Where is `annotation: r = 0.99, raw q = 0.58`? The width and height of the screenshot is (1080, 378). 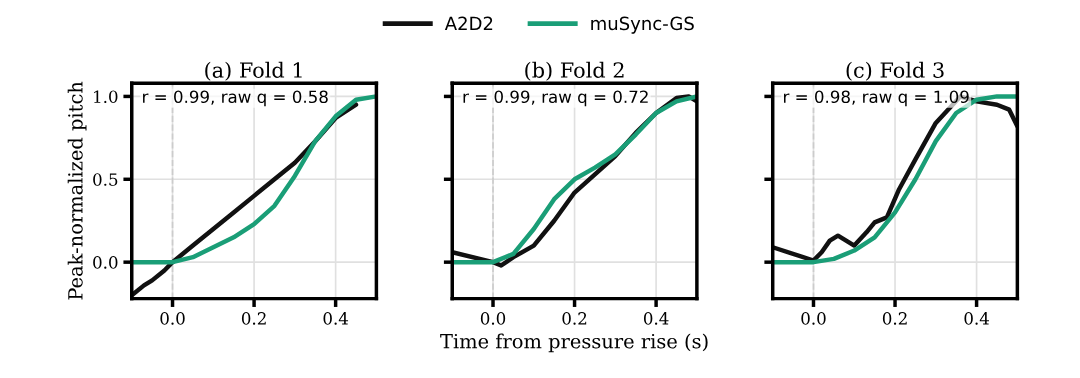
annotation: r = 0.99, raw q = 0.58 is located at coordinates (235, 98).